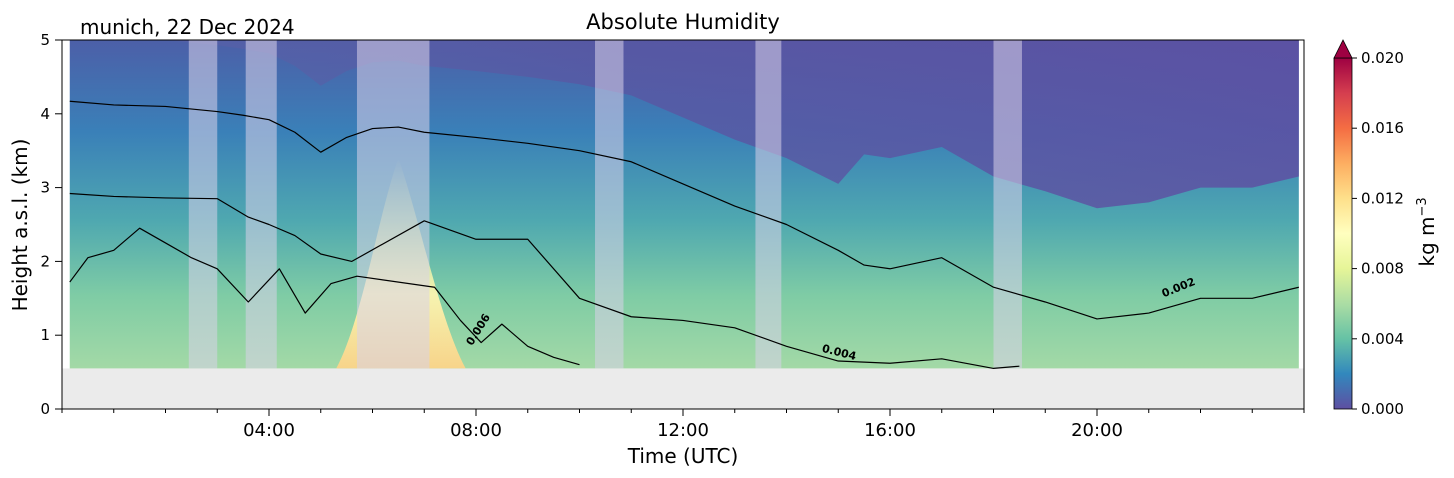  What do you see at coordinates (476, 430) in the screenshot?
I see `x-tick-label: 08:00` at bounding box center [476, 430].